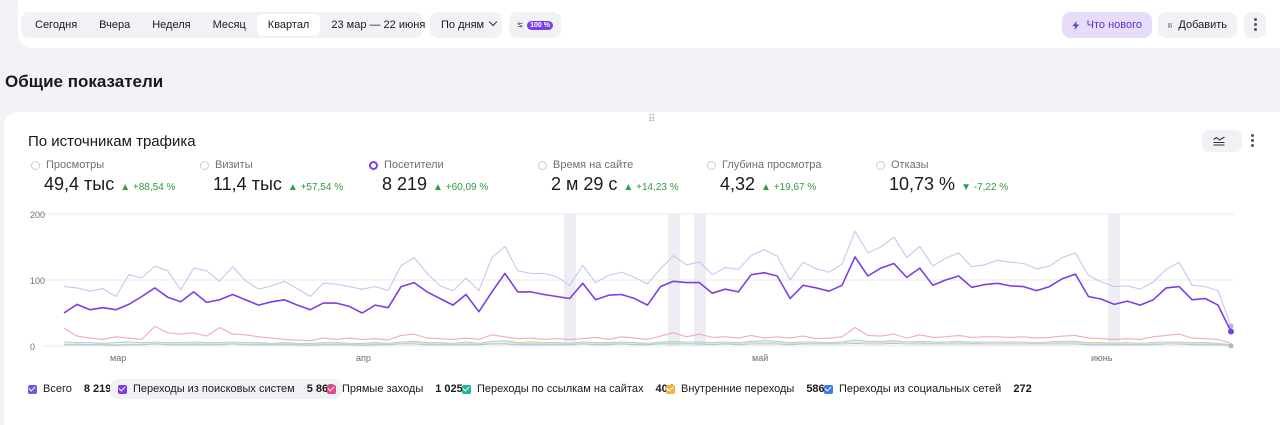 This screenshot has height=425, width=1280. What do you see at coordinates (463, 25) in the screenshot?
I see `grouping-text: По дням` at bounding box center [463, 25].